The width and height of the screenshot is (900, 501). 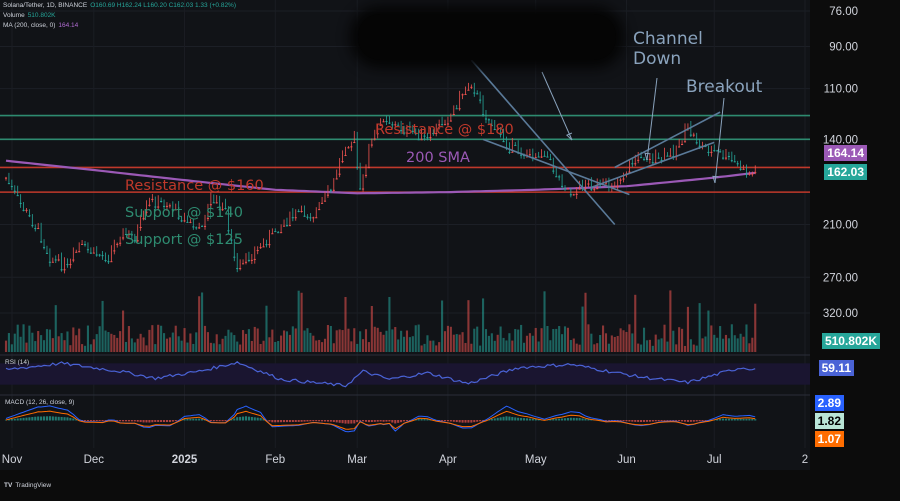 I want to click on y-axis: 320.00 270.00 210.00 140.00 110.00 90.00 76.00, so click(x=840, y=163).